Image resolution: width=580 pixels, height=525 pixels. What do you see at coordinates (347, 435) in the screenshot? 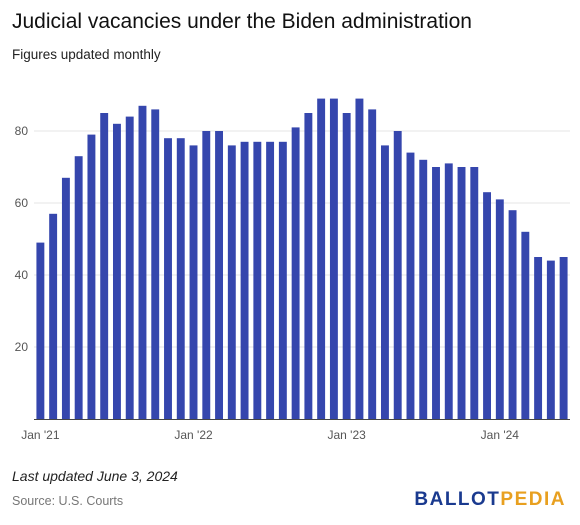
I see `x-tick-label: Jan '23` at bounding box center [347, 435].